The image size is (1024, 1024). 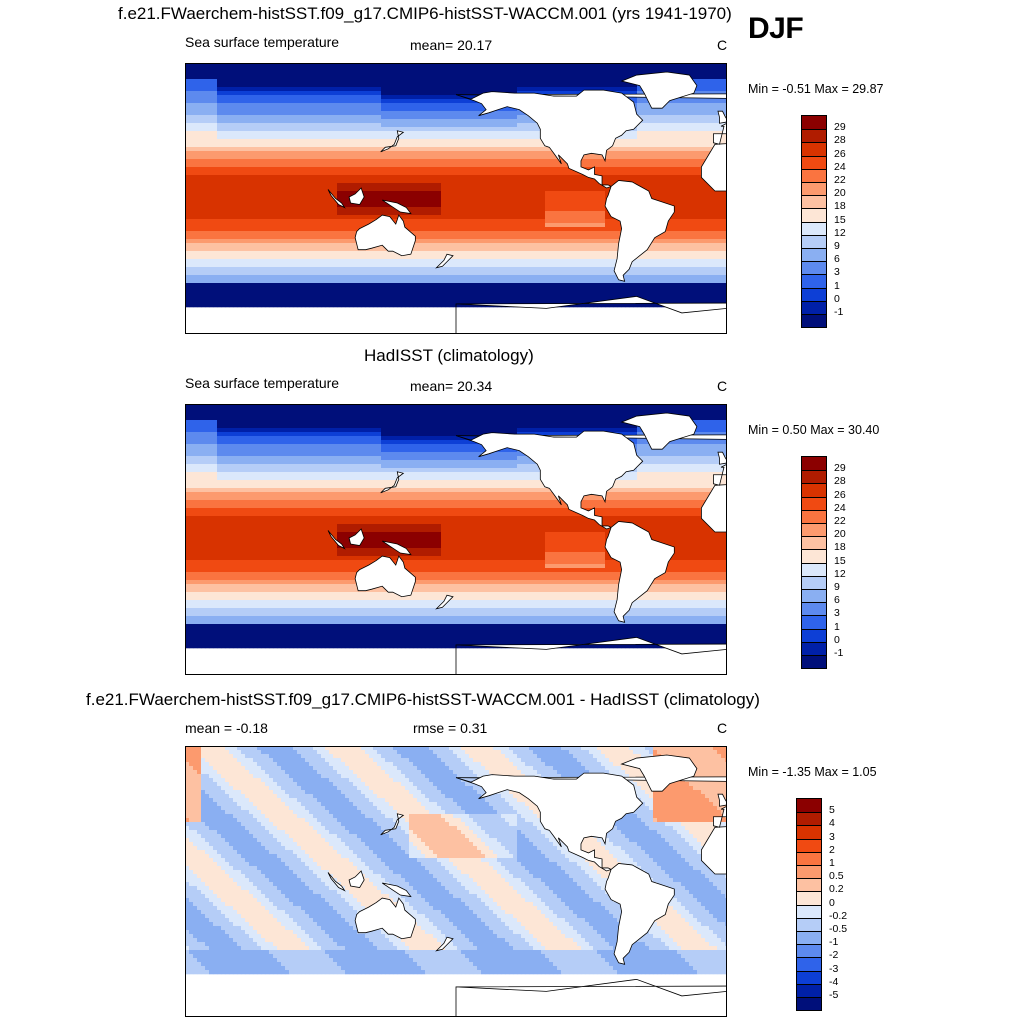 What do you see at coordinates (262, 42) in the screenshot?
I see `panel1-variable-label: Sea surface temperature` at bounding box center [262, 42].